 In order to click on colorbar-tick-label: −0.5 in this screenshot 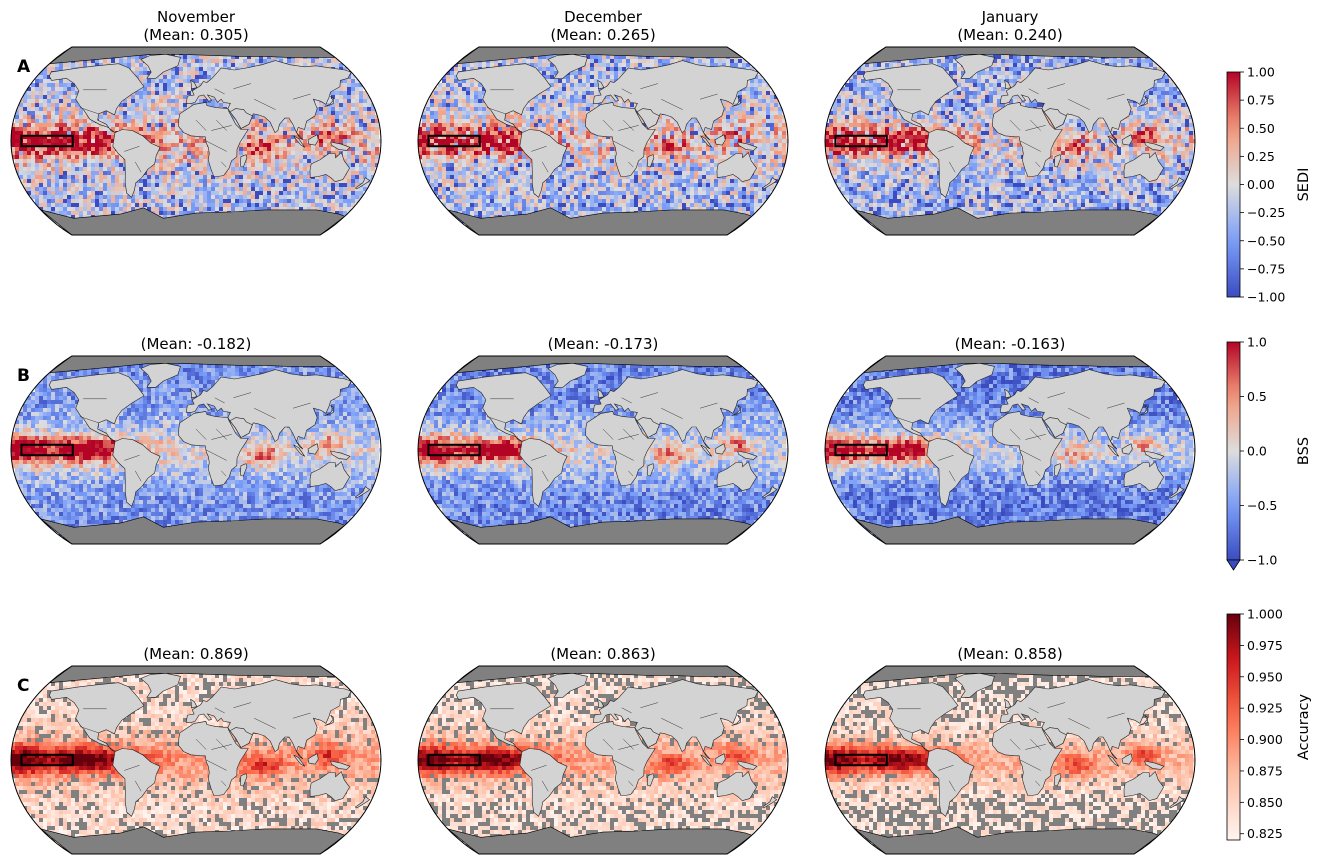, I will do `click(1262, 505)`.